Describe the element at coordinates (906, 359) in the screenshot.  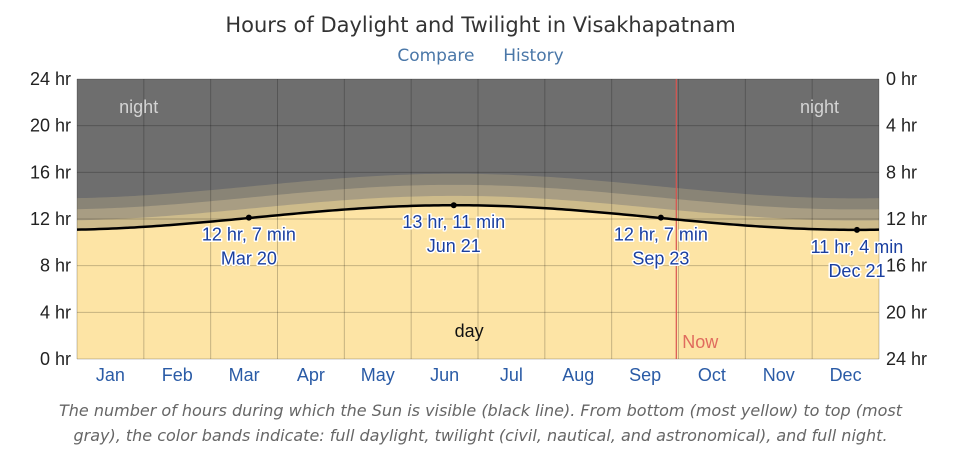
I see `y-tick-right: 24 hr` at that location.